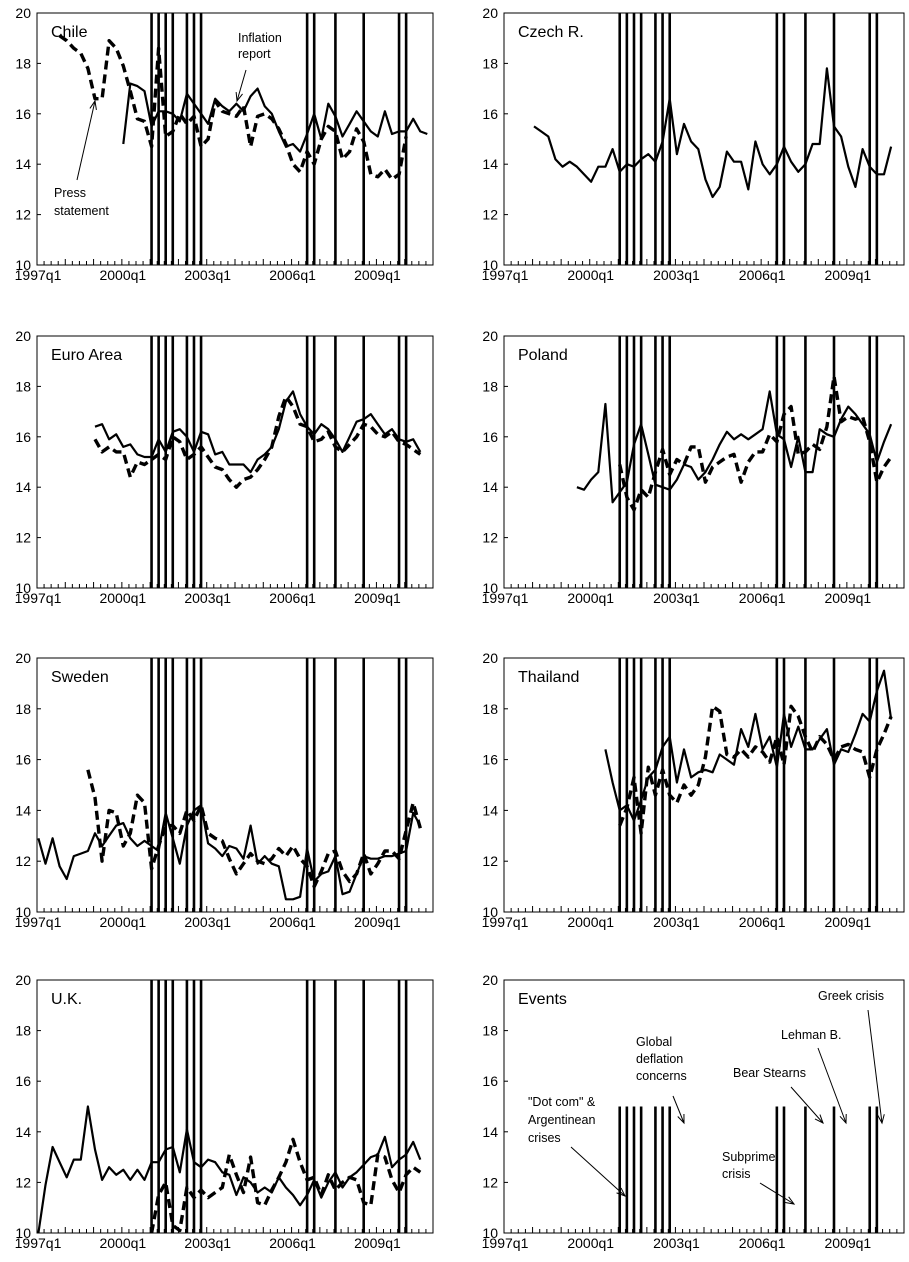  I want to click on annotation-text: deflation, so click(659, 1059).